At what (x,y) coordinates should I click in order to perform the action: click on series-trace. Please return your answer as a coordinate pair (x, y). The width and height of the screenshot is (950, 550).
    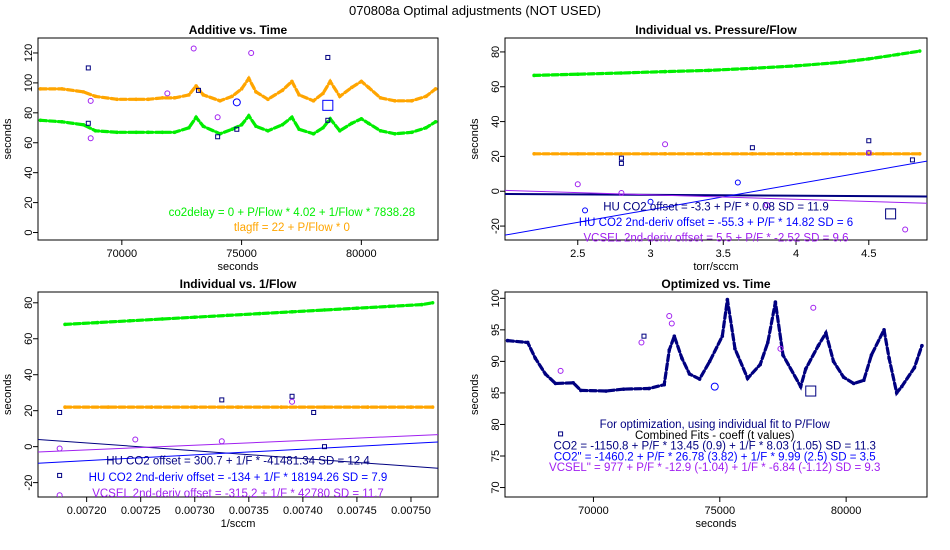
    Looking at the image, I should click on (714, 348).